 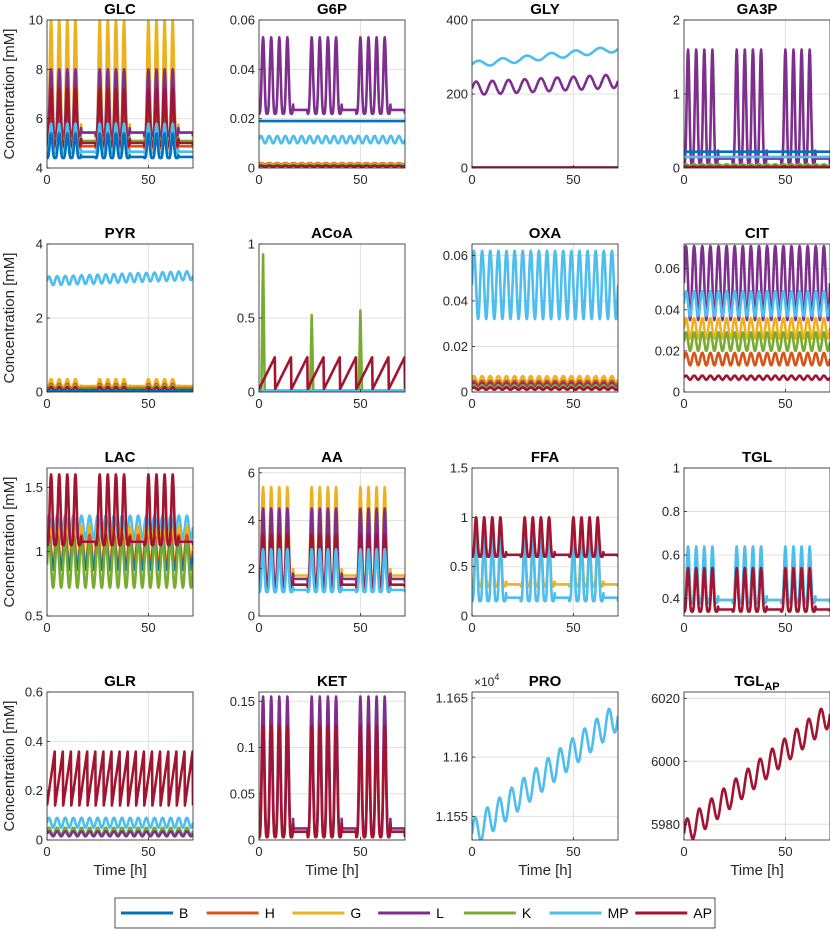 What do you see at coordinates (183, 913) in the screenshot?
I see `legend-label: B` at bounding box center [183, 913].